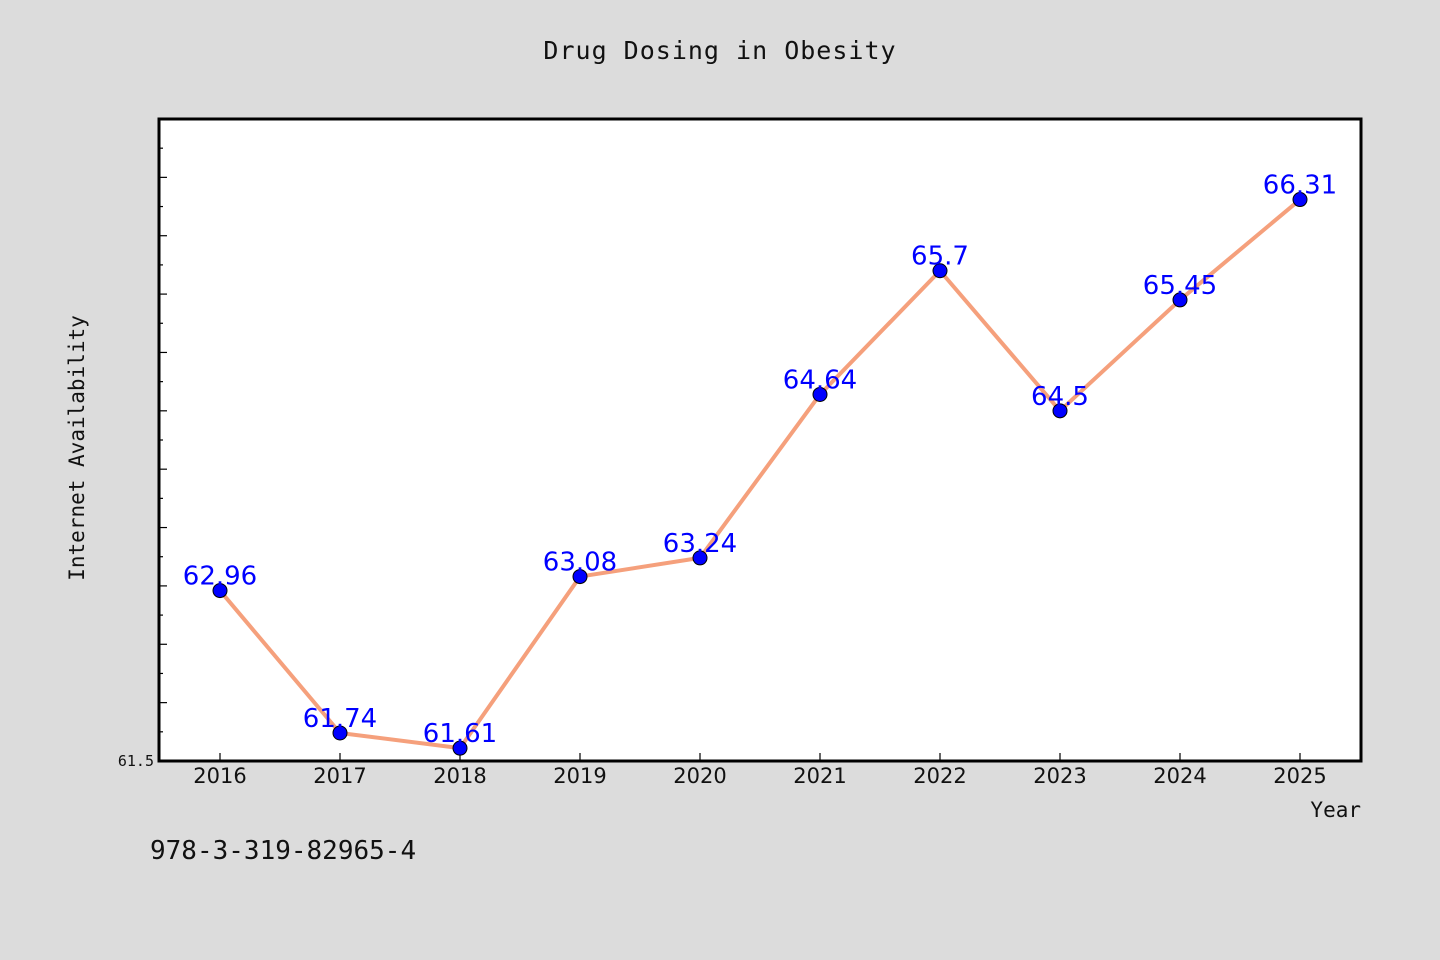 The image size is (1440, 960). What do you see at coordinates (220, 577) in the screenshot?
I see `data-label: 62.96` at bounding box center [220, 577].